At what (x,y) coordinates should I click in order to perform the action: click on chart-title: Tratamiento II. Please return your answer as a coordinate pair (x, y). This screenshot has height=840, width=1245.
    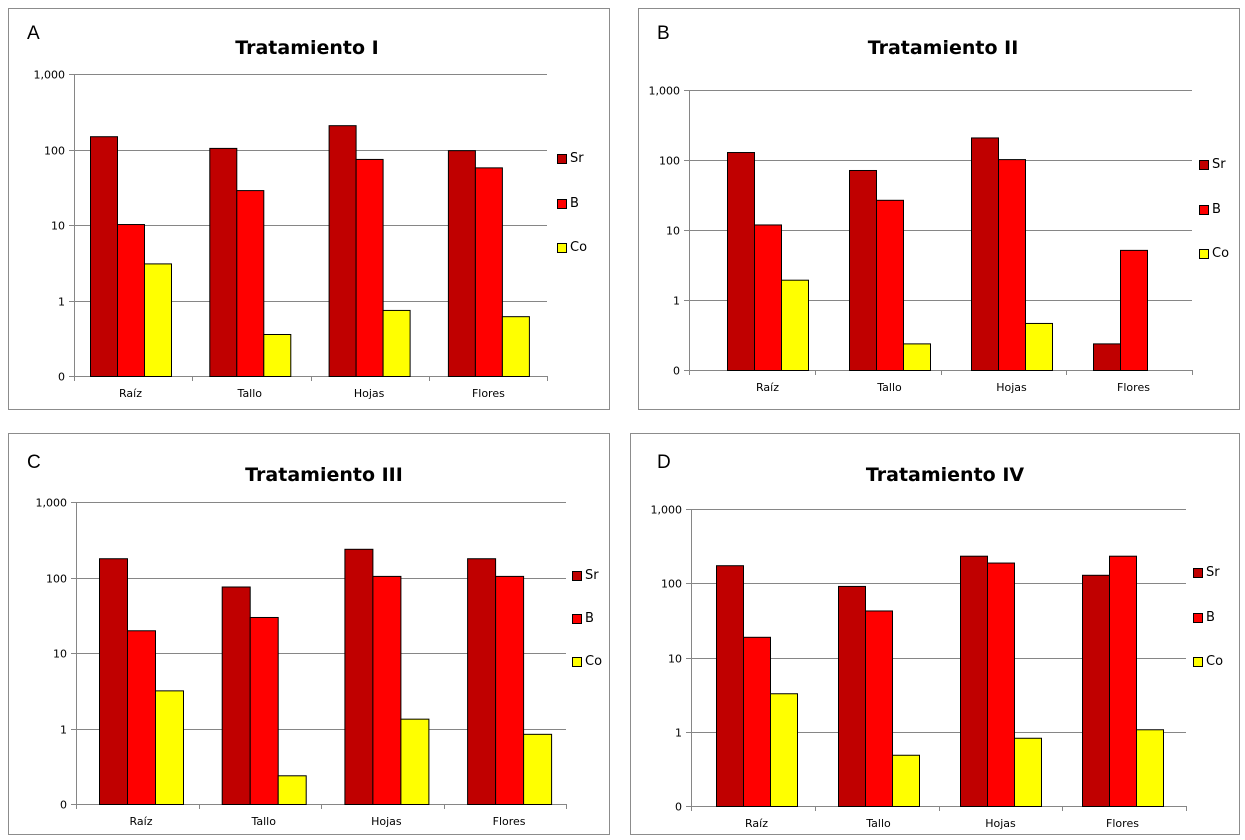
    Looking at the image, I should click on (943, 48).